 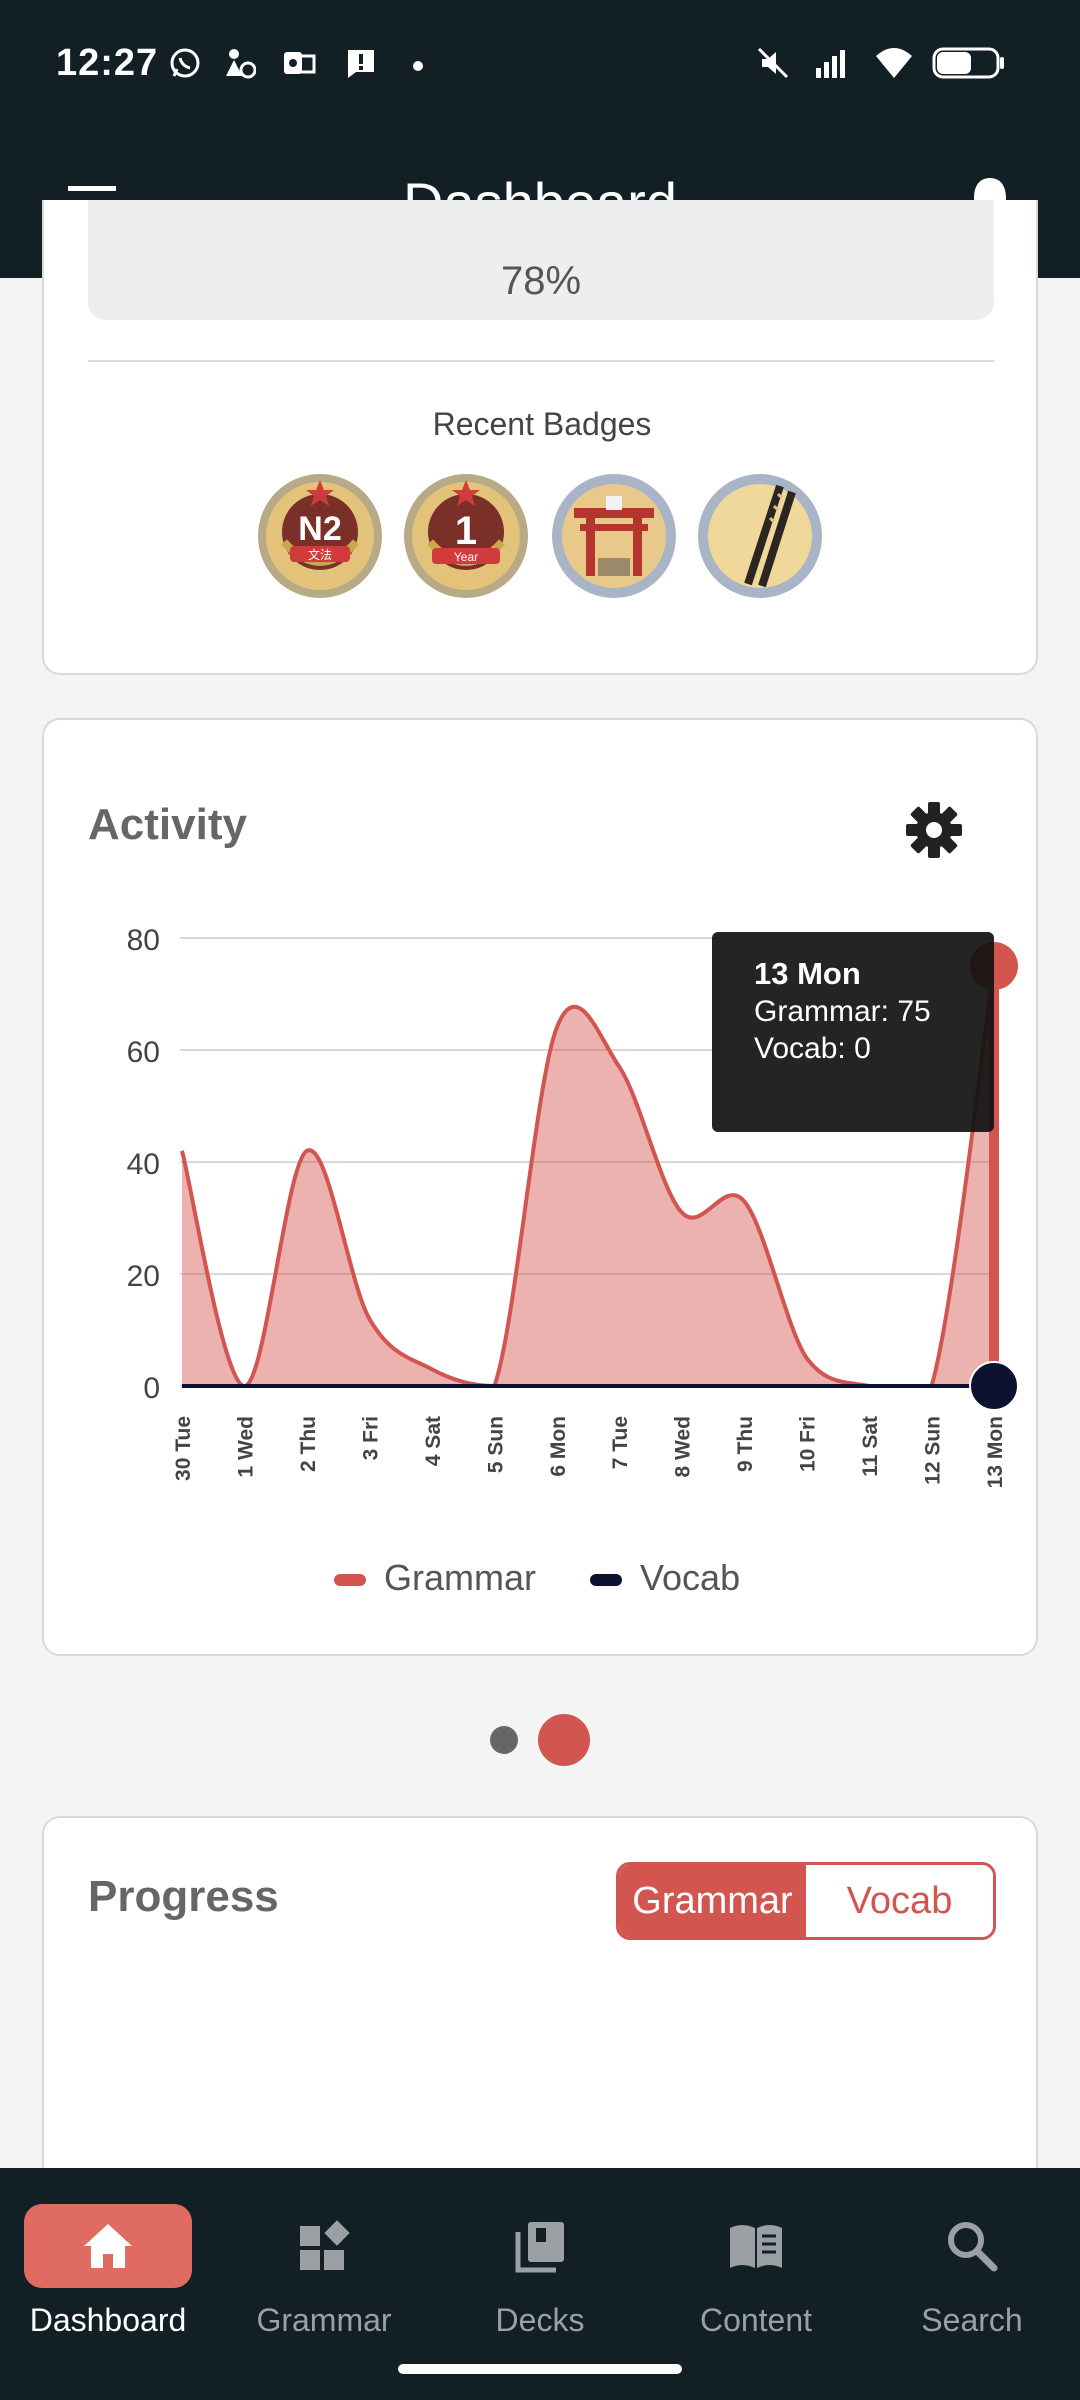 What do you see at coordinates (934, 830) in the screenshot?
I see `gear-icon` at bounding box center [934, 830].